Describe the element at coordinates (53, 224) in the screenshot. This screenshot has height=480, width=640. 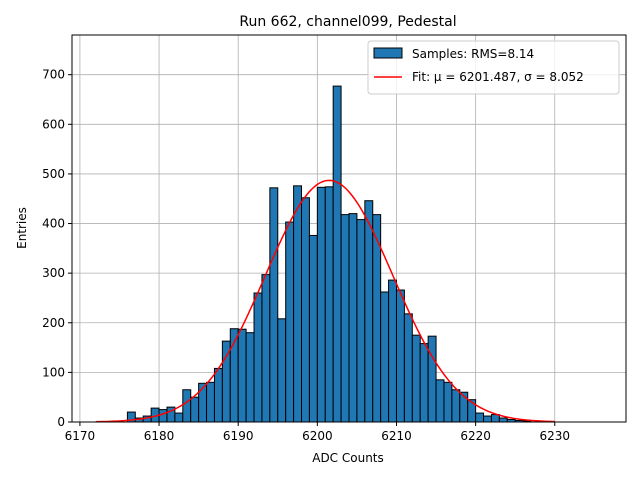
I see `y-tick-label: 400` at that location.